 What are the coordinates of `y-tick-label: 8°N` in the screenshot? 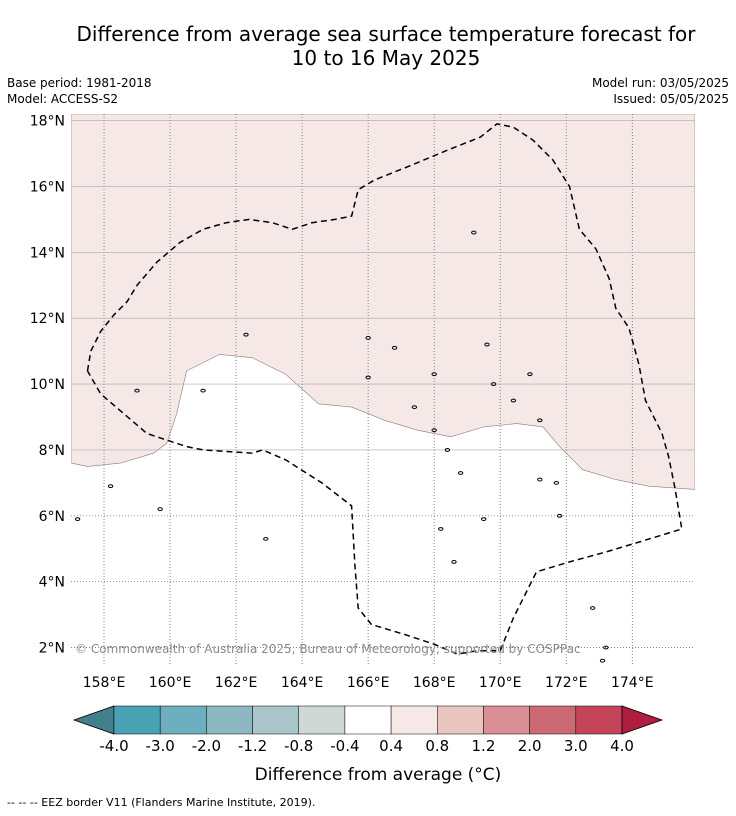 It's located at (52, 451).